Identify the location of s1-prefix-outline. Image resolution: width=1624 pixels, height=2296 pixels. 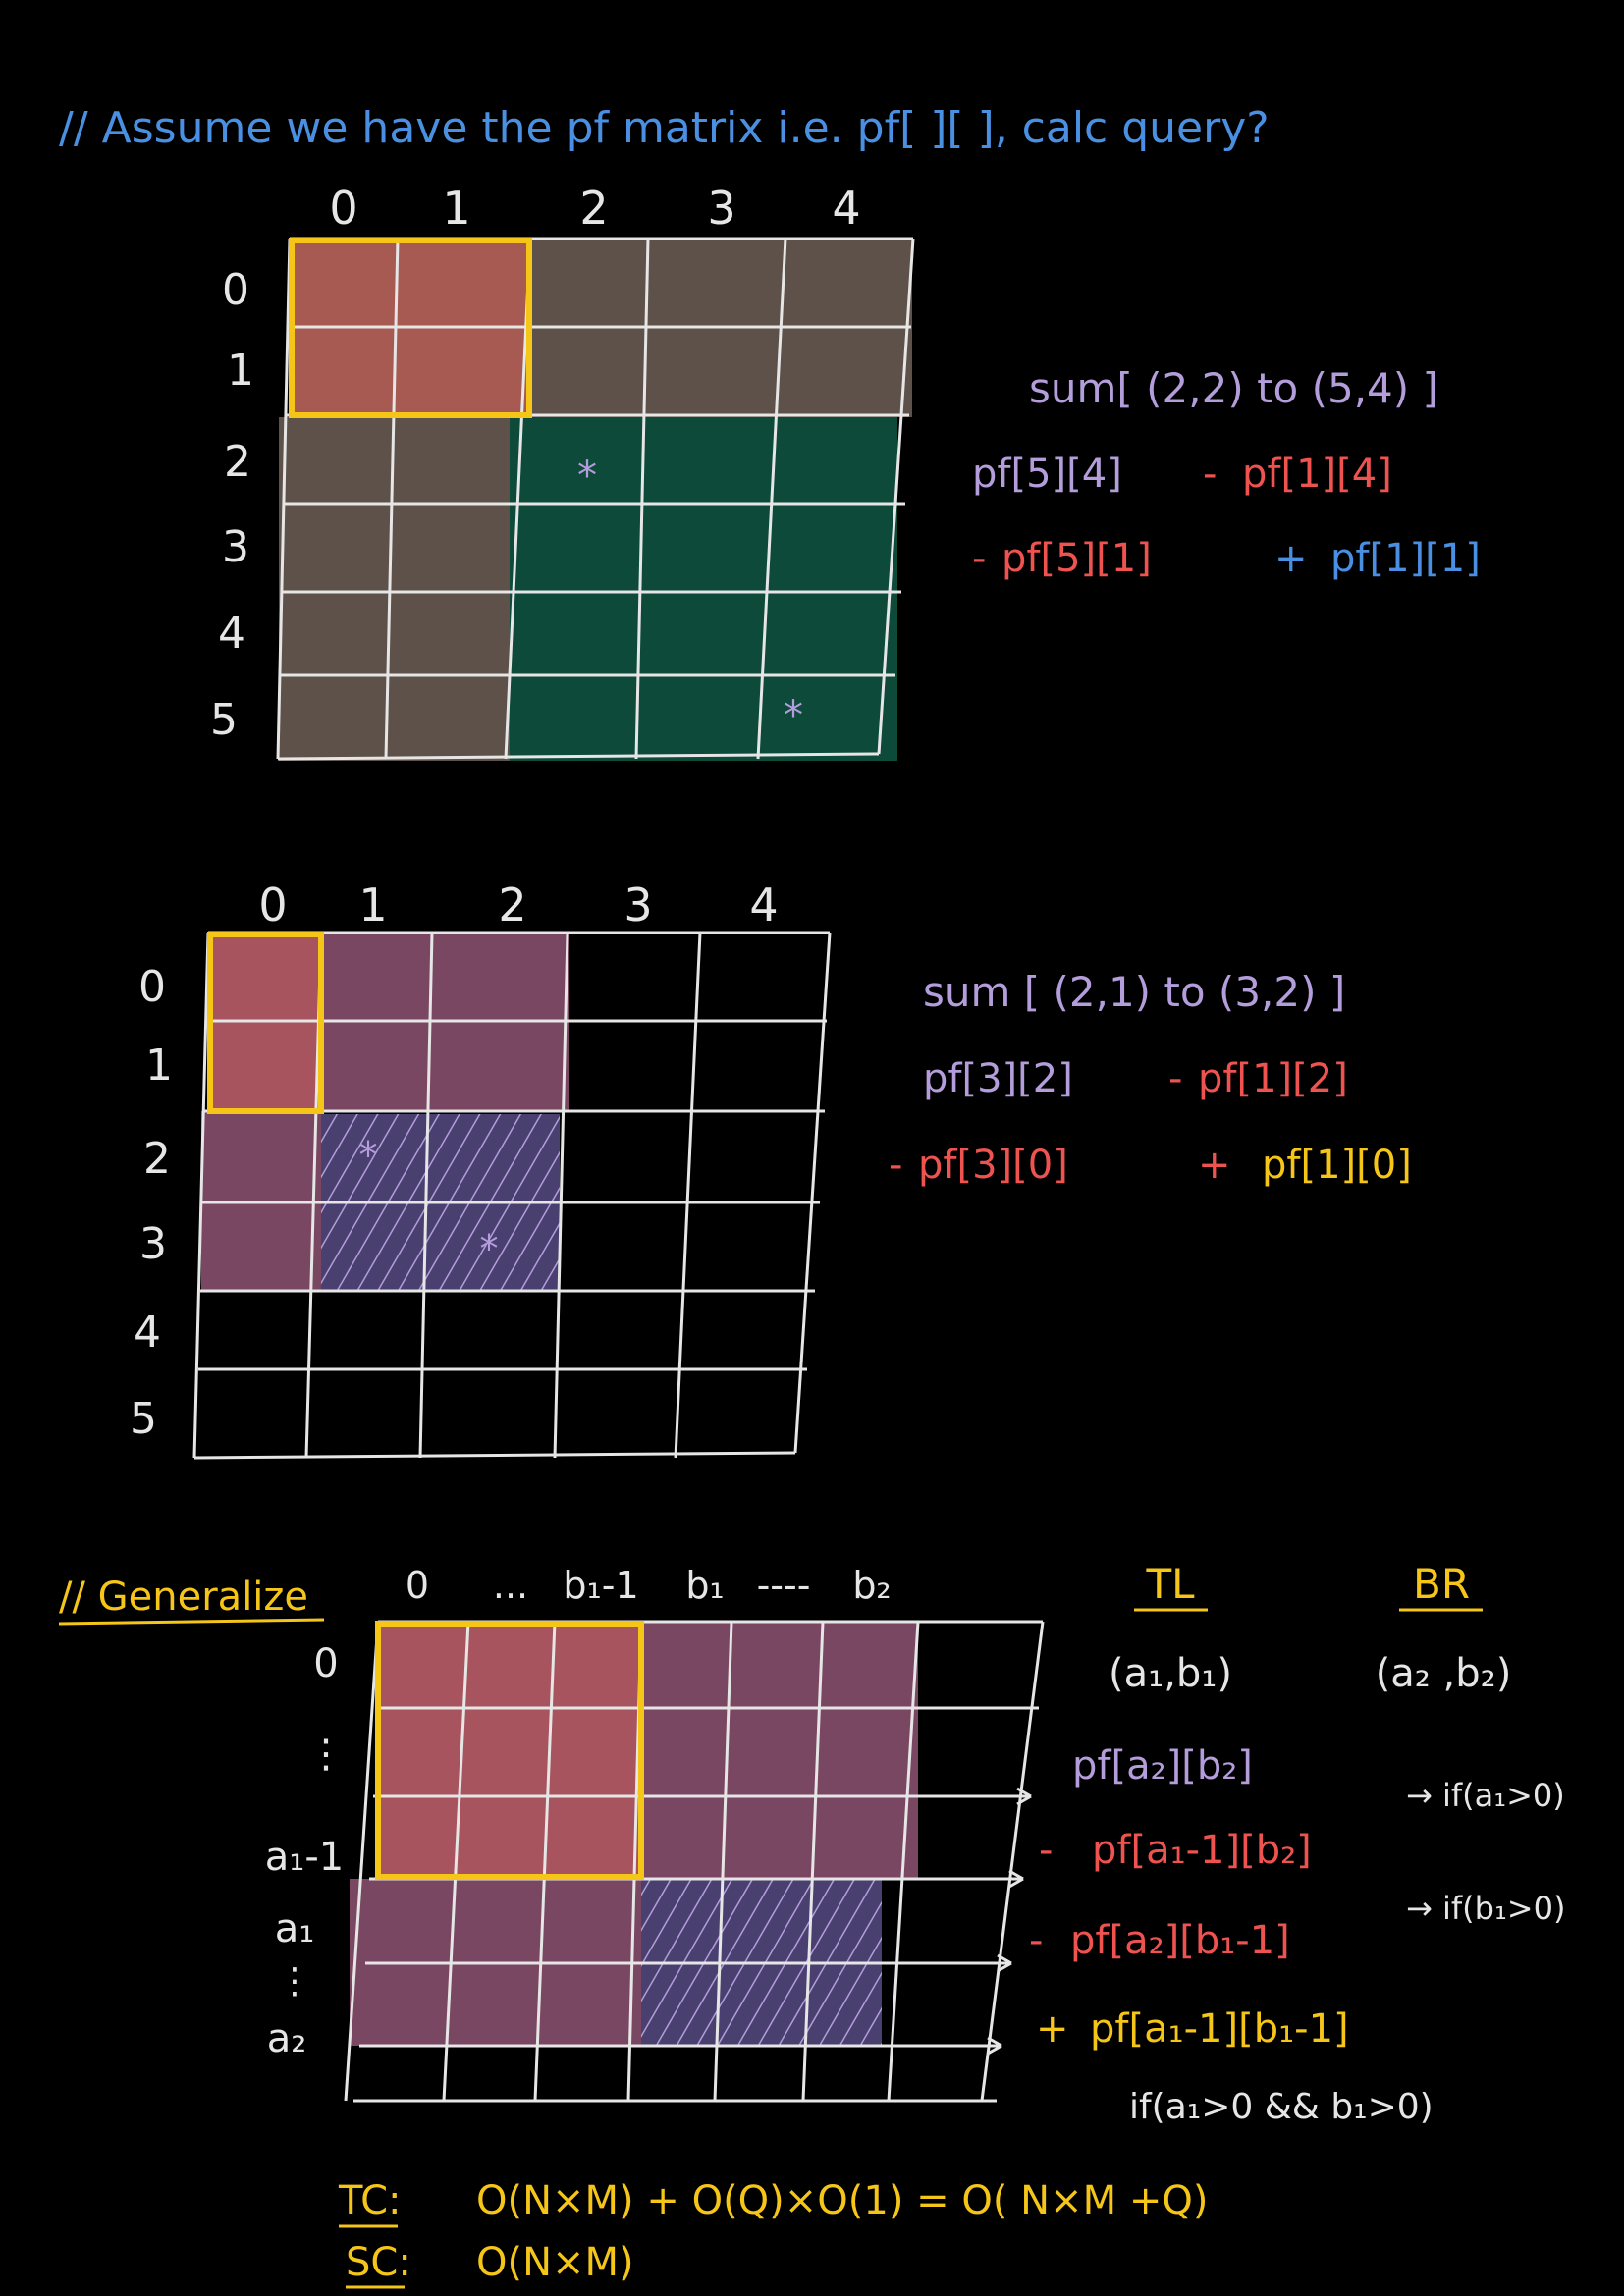
(410, 328).